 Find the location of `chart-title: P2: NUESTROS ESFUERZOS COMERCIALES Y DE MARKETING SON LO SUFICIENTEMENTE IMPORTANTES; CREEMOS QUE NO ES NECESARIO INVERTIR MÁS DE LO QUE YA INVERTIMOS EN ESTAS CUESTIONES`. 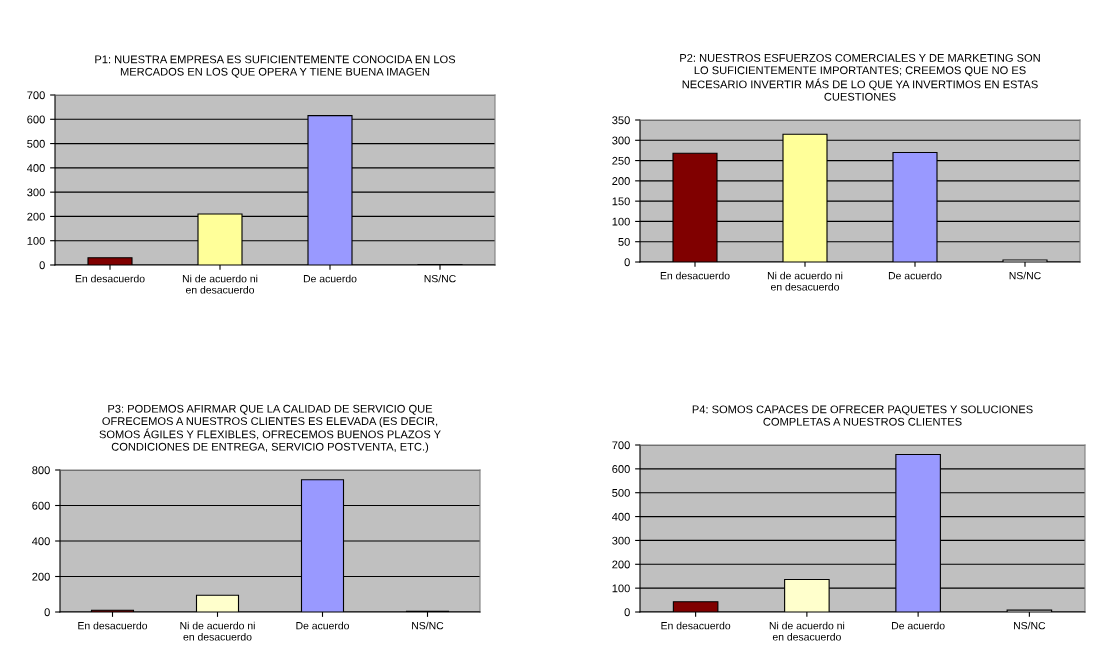

chart-title: P2: NUESTROS ESFUERZOS COMERCIALES Y DE MARKETING SON LO SUFICIENTEMENTE IMPORTANTES; CREEMOS QUE NO ES NECESARIO INVERTIR MÁS DE LO QUE YA INVERTIMOS EN ESTAS CUESTIONES is located at coordinates (860, 77).